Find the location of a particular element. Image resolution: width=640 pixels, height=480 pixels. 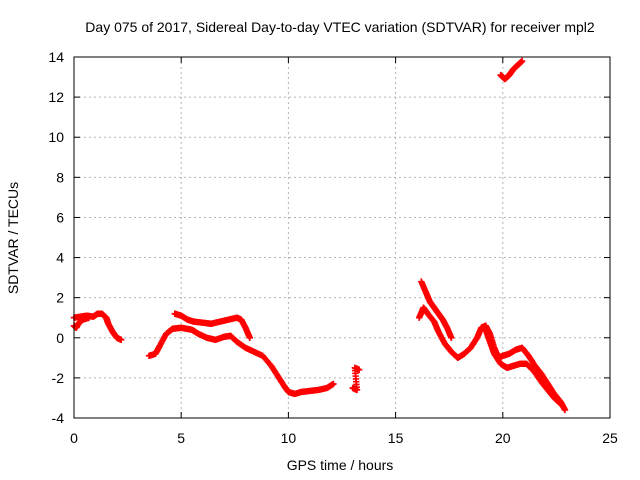

x-tick-label: 5 is located at coordinates (181, 438).